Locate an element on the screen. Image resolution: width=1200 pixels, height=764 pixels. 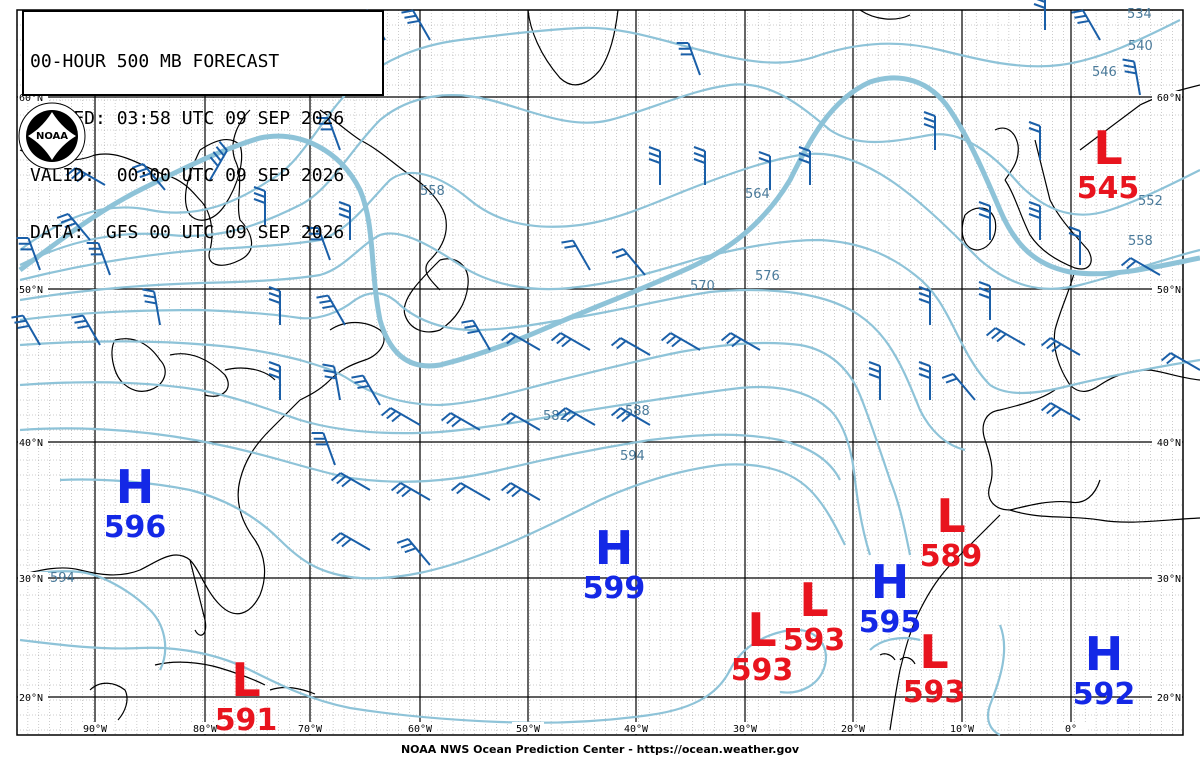
logo-text: NOAA is located at coordinates (52, 136).